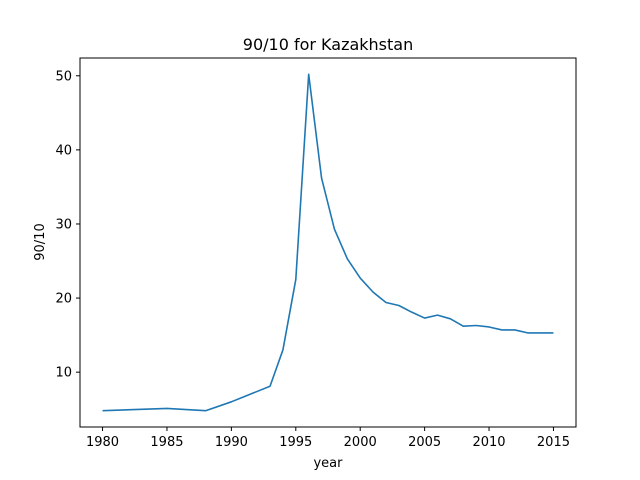 This screenshot has width=640, height=480. I want to click on x-tick-label: 1985, so click(166, 442).